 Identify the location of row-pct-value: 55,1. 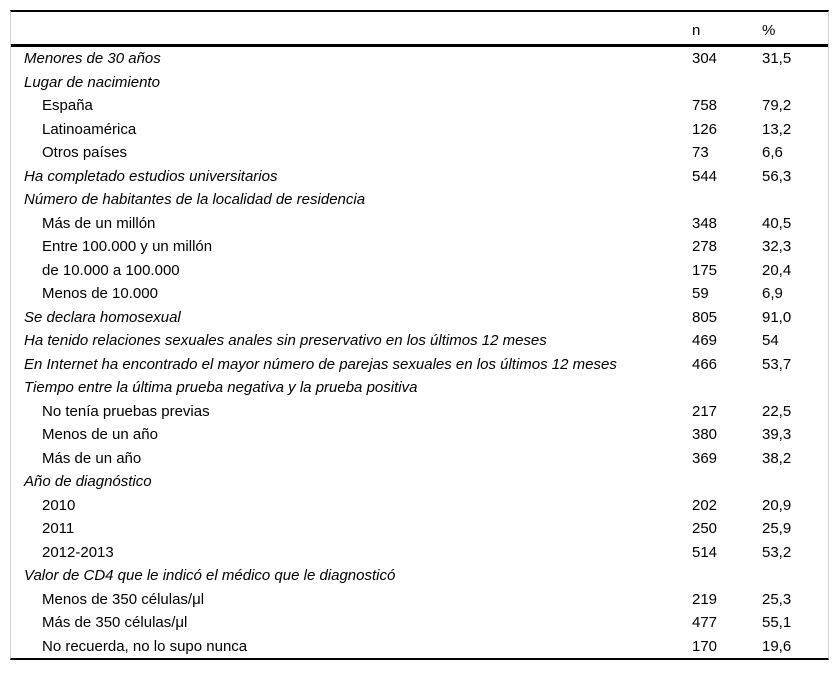
(777, 623).